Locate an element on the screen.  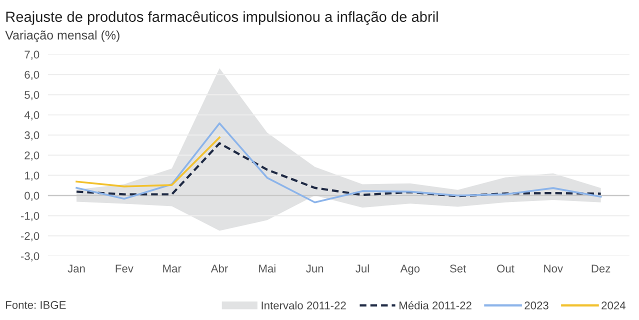
y-tick-label: 6,0 is located at coordinates (32, 75).